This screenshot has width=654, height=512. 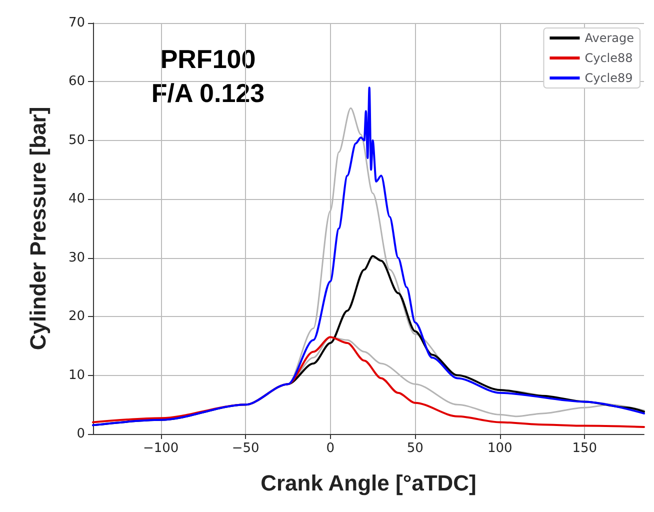 I want to click on annotation: PRF100, so click(x=208, y=59).